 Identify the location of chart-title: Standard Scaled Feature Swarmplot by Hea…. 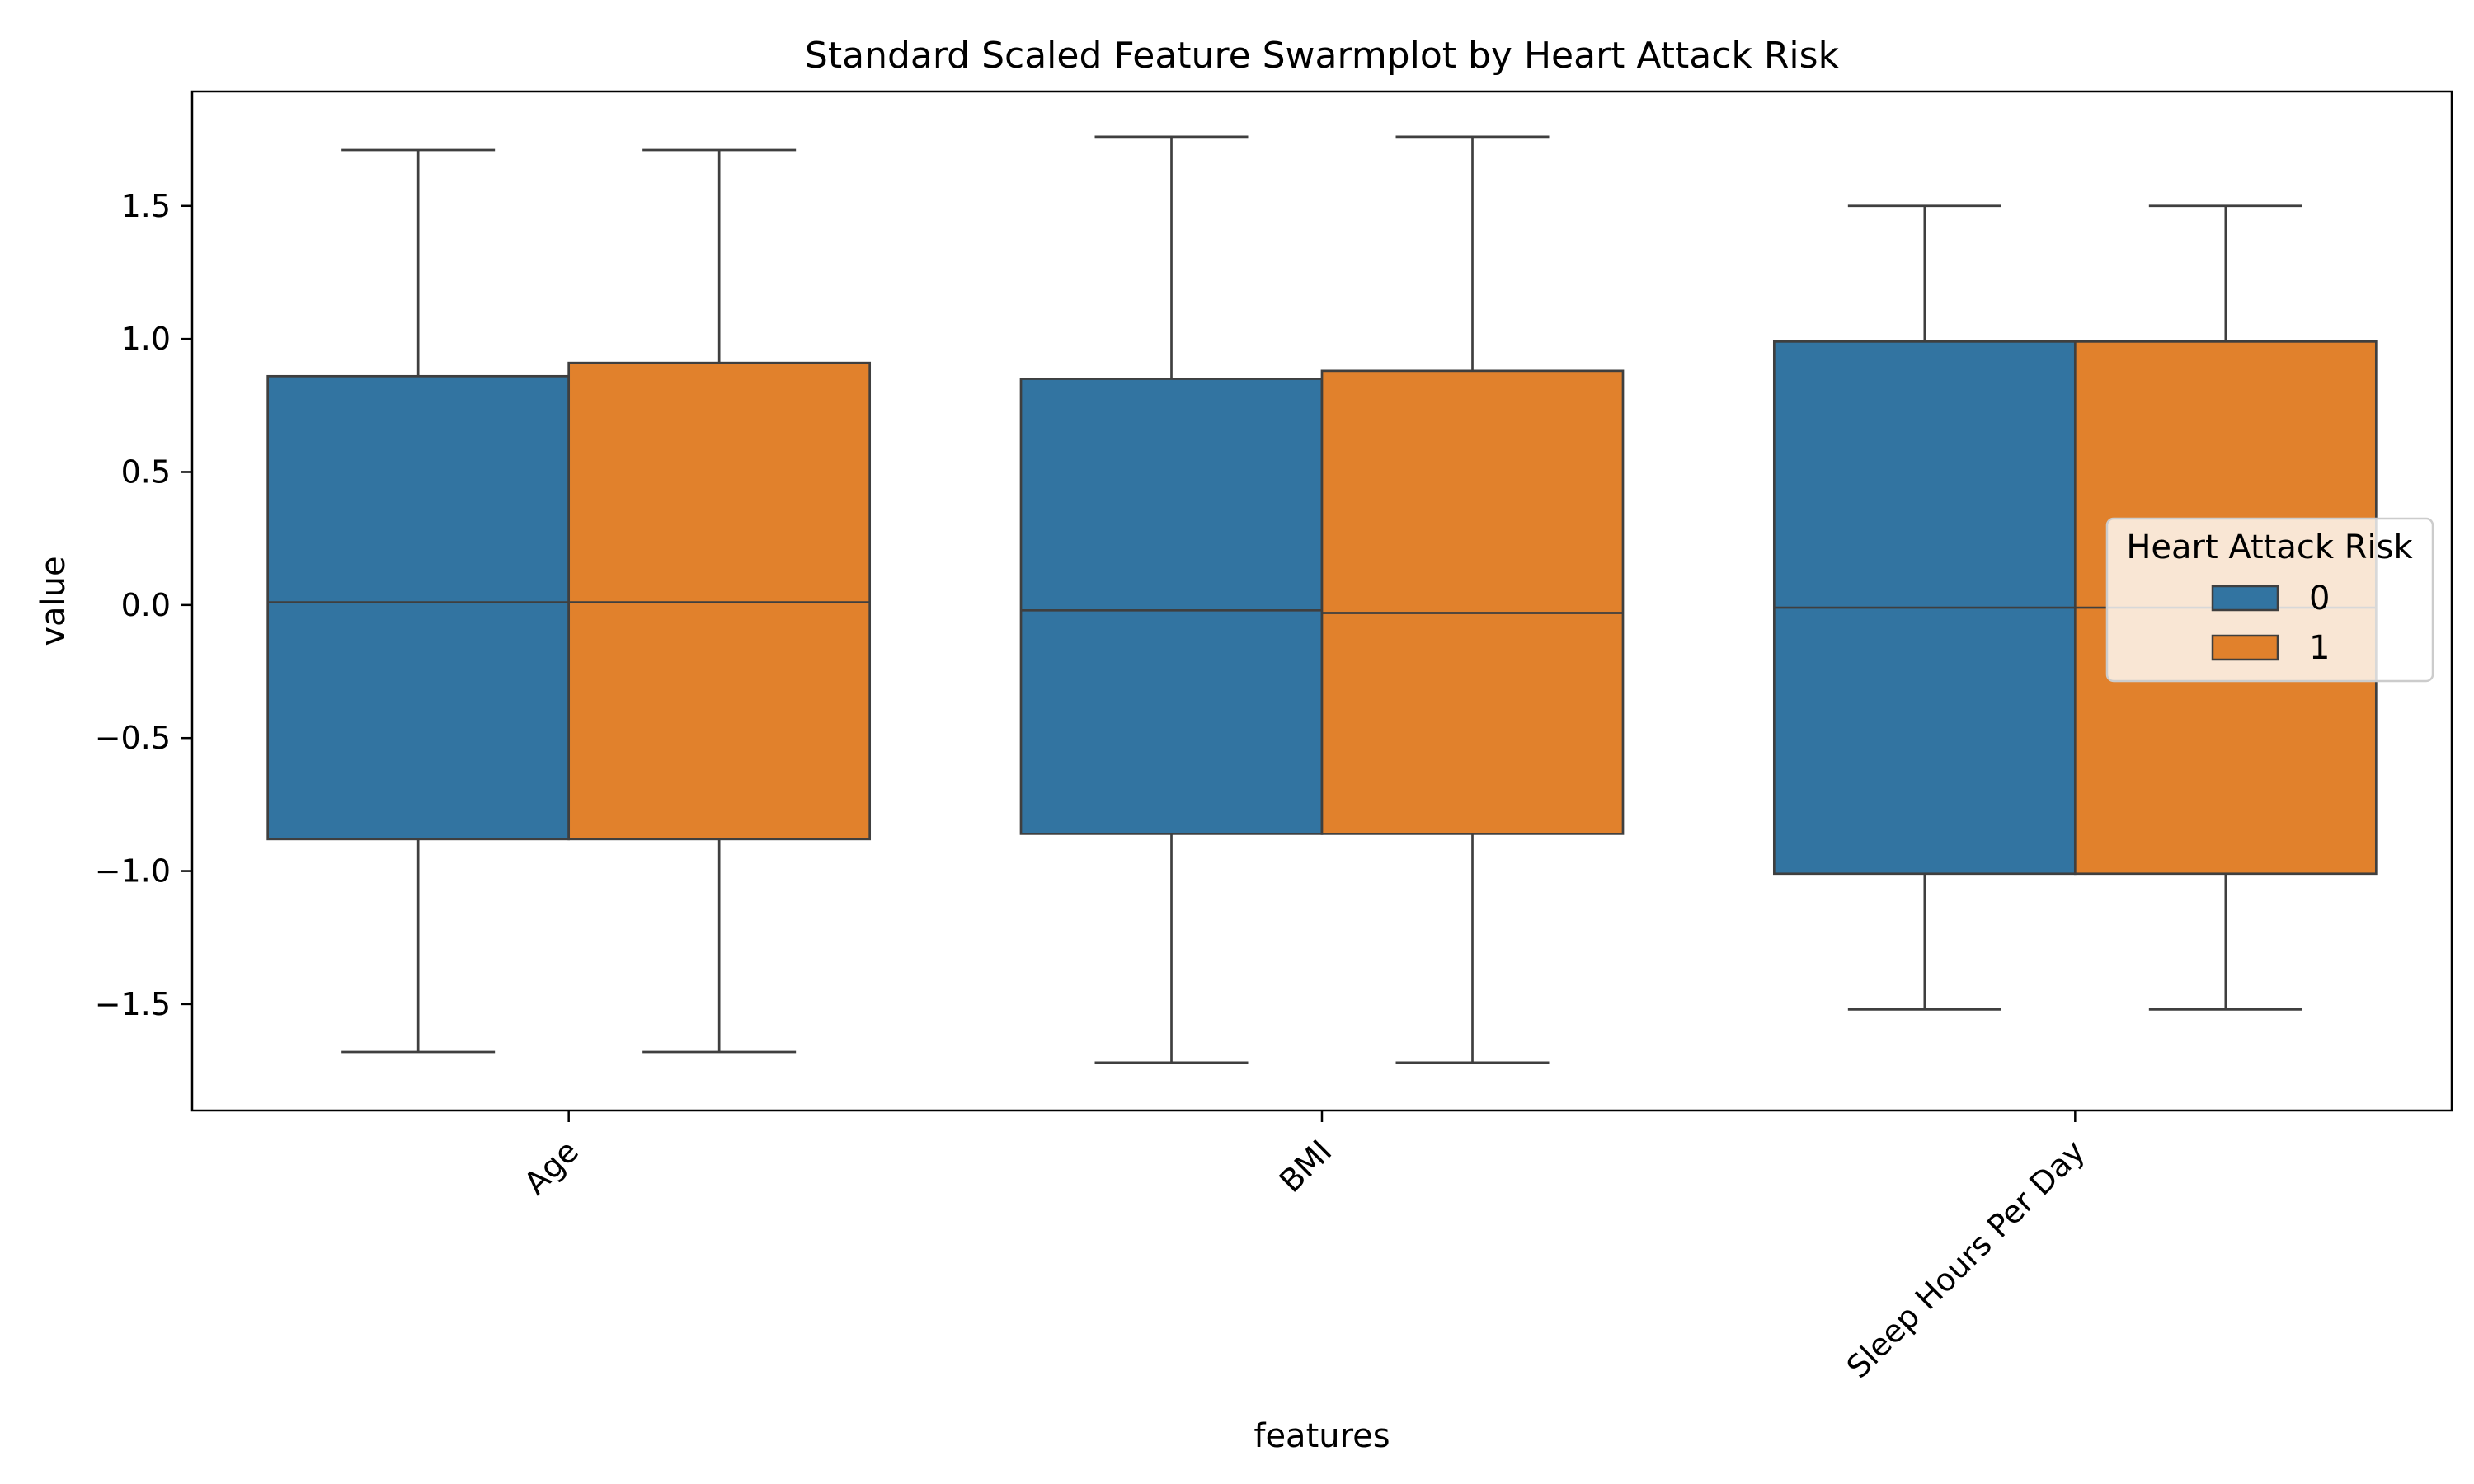
(1322, 56).